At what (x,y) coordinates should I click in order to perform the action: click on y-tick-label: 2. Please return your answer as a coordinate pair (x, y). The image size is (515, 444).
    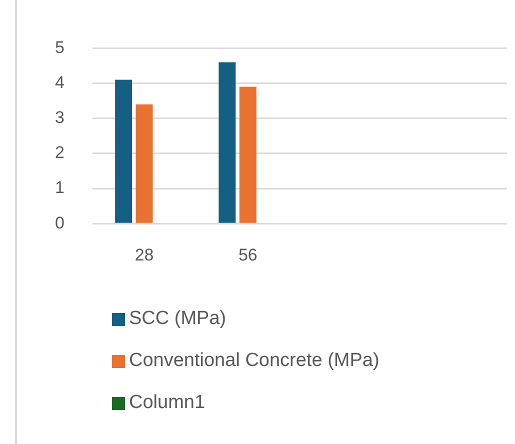
    Looking at the image, I should click on (59, 152).